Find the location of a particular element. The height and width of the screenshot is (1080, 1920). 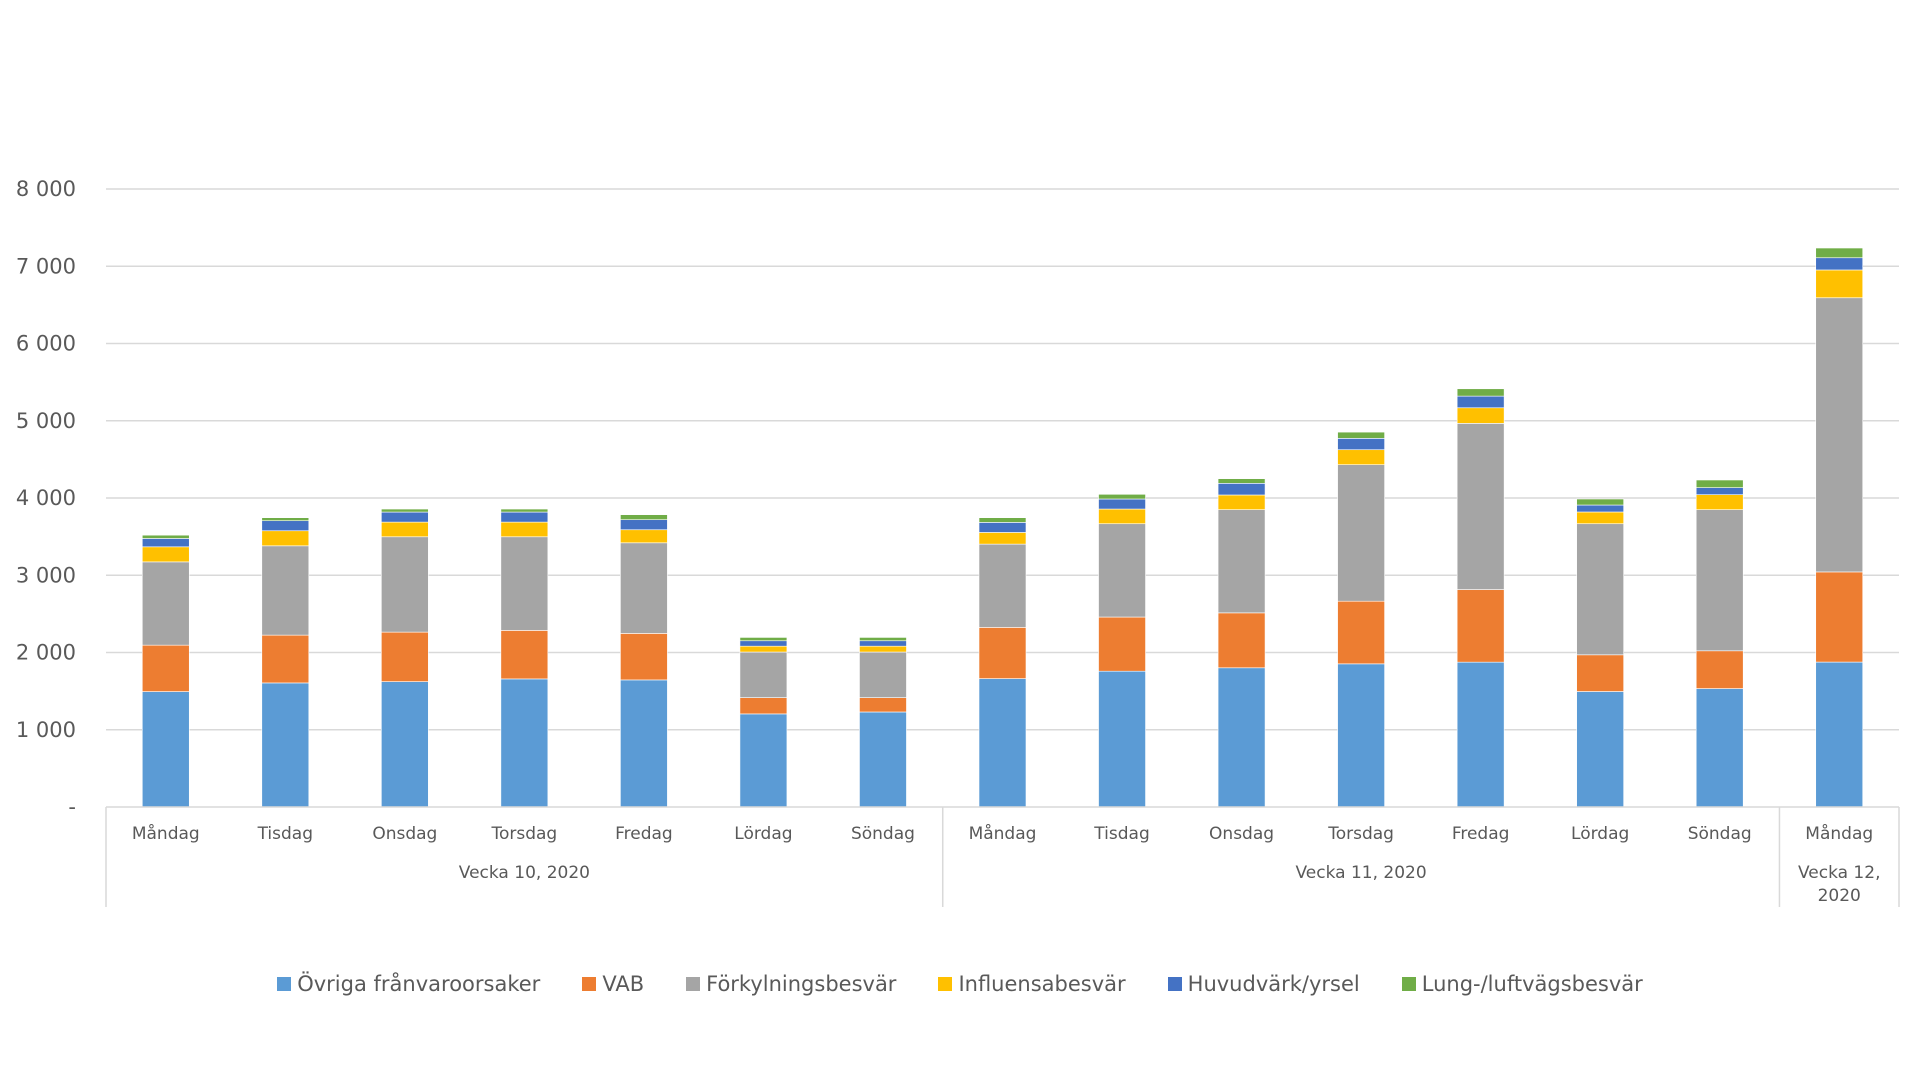

y-tick-label: 5 000 is located at coordinates (46, 421).